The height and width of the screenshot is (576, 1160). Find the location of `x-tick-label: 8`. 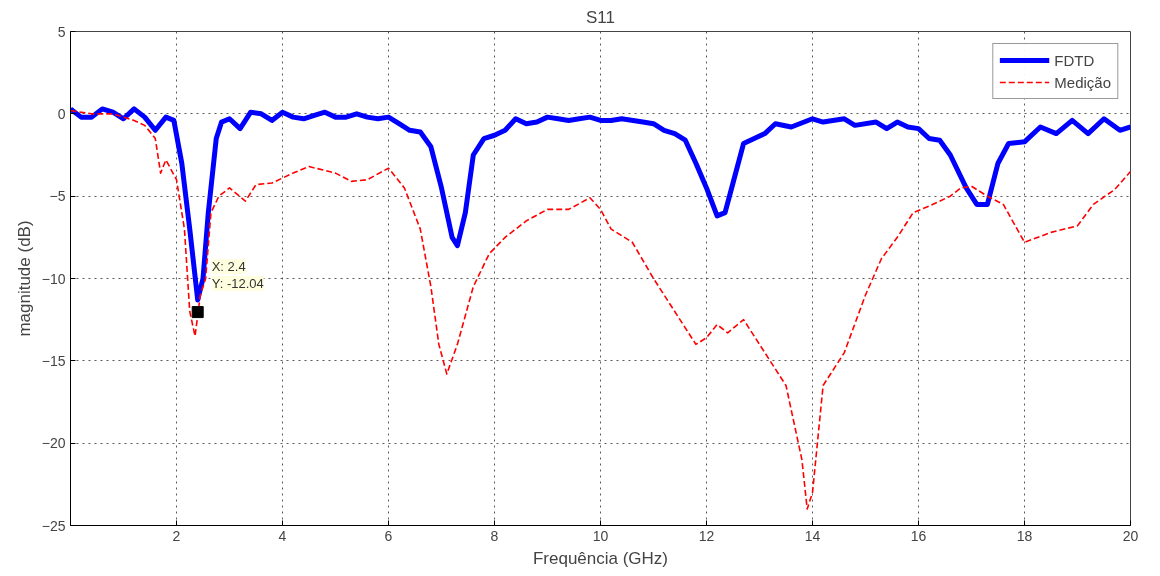

x-tick-label: 8 is located at coordinates (494, 535).